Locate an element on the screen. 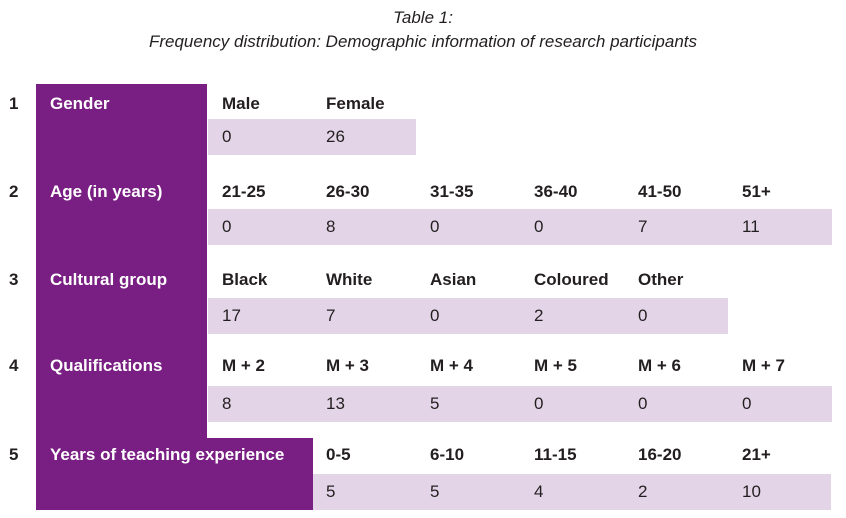 The image size is (846, 518). row-label-qualifications: Qualifications is located at coordinates (106, 365).